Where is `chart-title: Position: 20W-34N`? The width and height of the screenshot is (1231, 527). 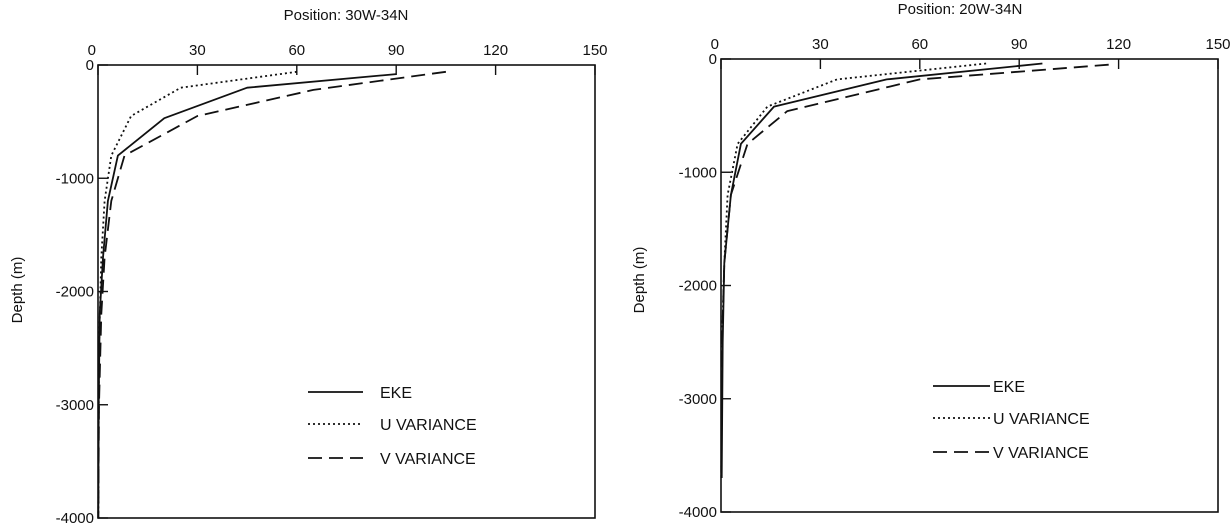
chart-title: Position: 20W-34N is located at coordinates (960, 9).